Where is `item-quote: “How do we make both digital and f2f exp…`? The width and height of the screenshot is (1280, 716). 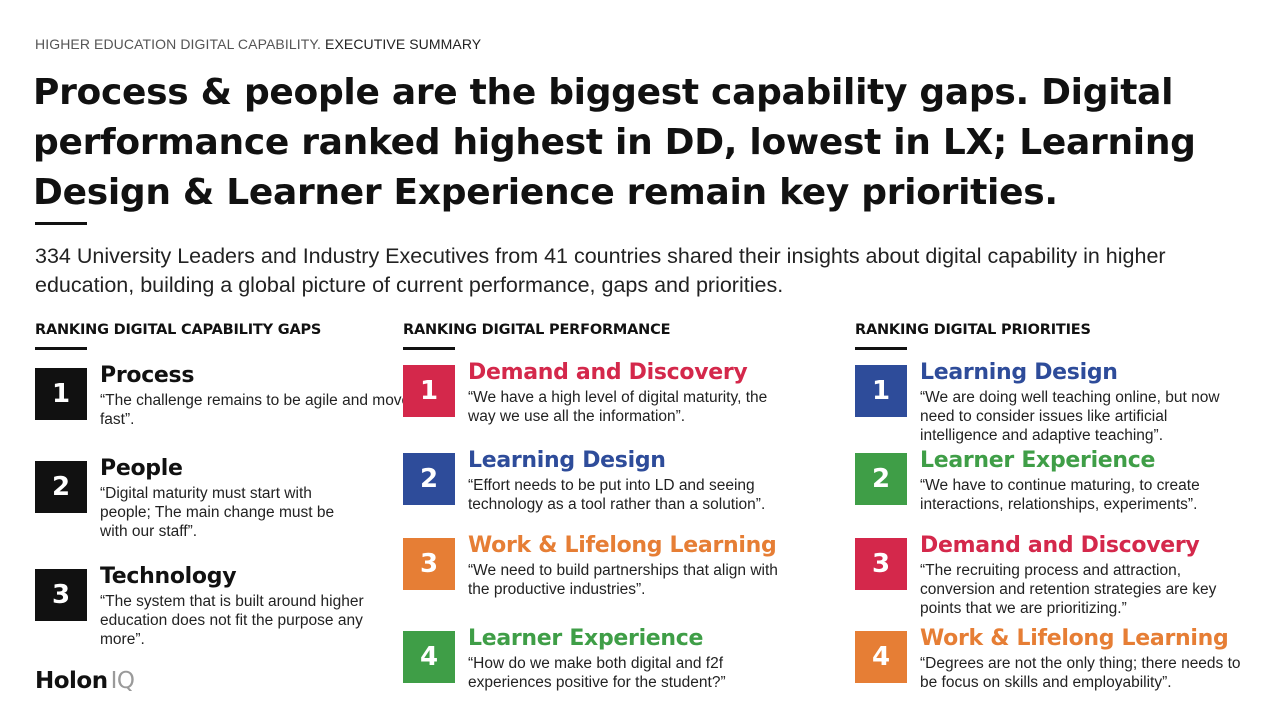
item-quote: “How do we make both digital and f2f exp… is located at coordinates (597, 673).